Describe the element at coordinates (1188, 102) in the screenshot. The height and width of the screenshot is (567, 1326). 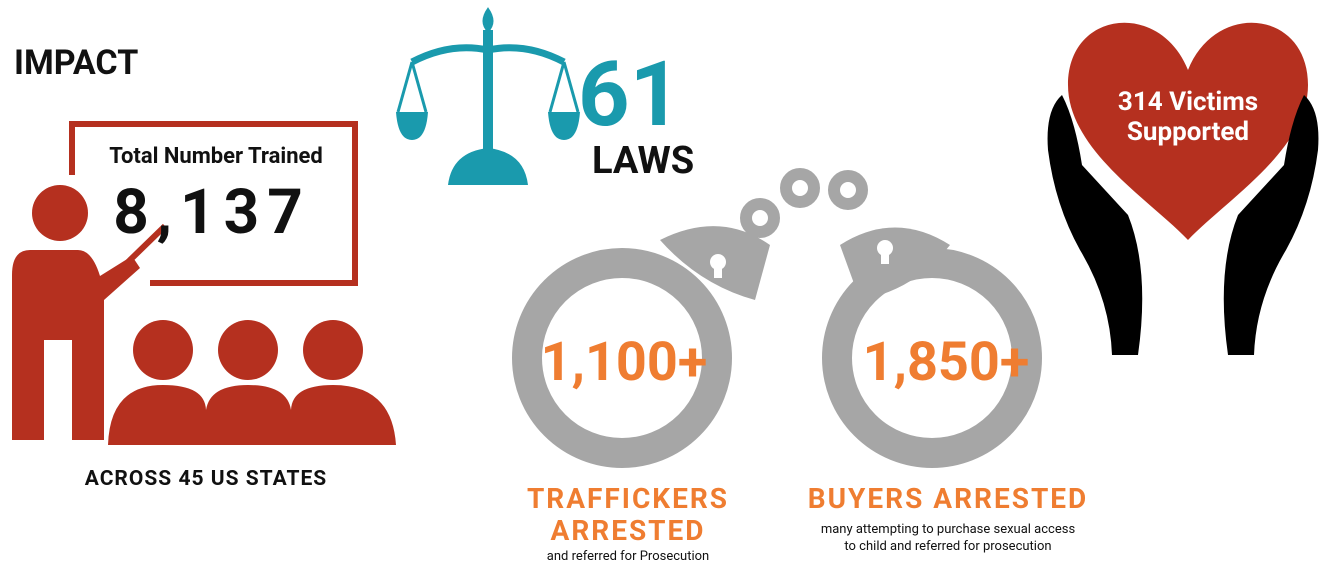
I see `victims-label: 314 Victims` at that location.